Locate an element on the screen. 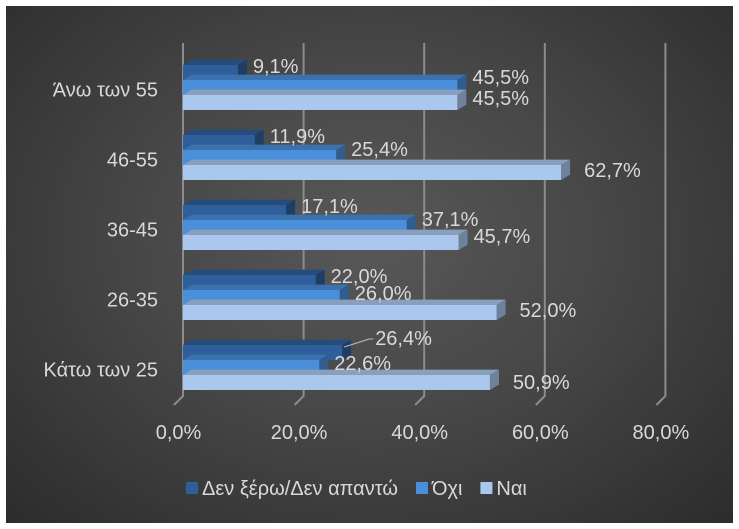  x-tick-label: 20,0% is located at coordinates (299, 433).